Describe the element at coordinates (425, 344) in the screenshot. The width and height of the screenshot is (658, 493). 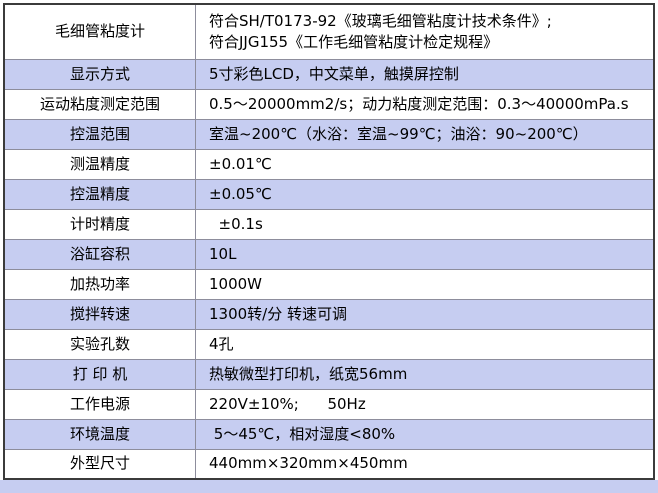
I see `spec-value-cell: 4孔` at that location.